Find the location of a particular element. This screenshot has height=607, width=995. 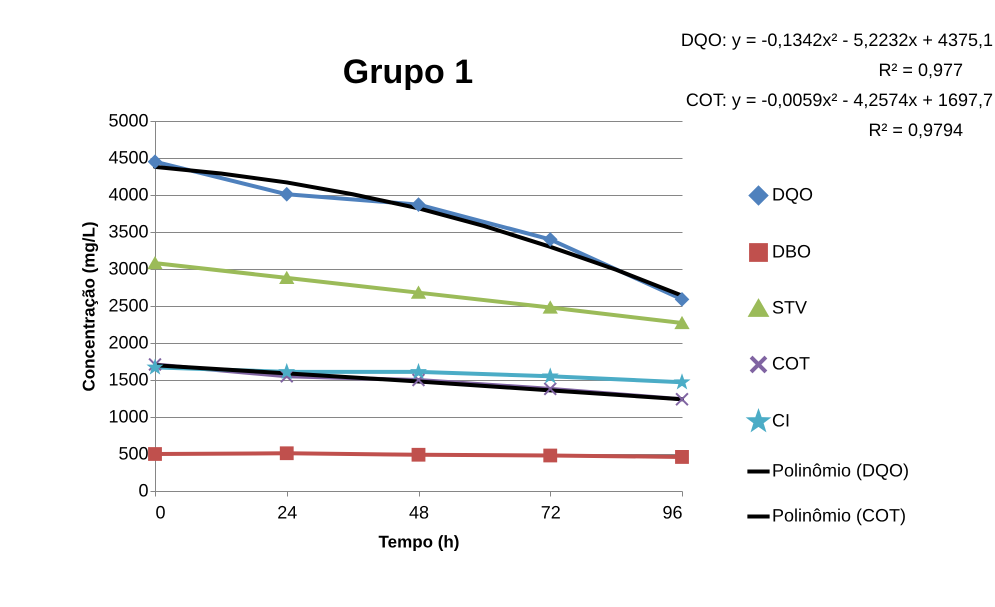

y-tick-label: 3000 is located at coordinates (128, 268).